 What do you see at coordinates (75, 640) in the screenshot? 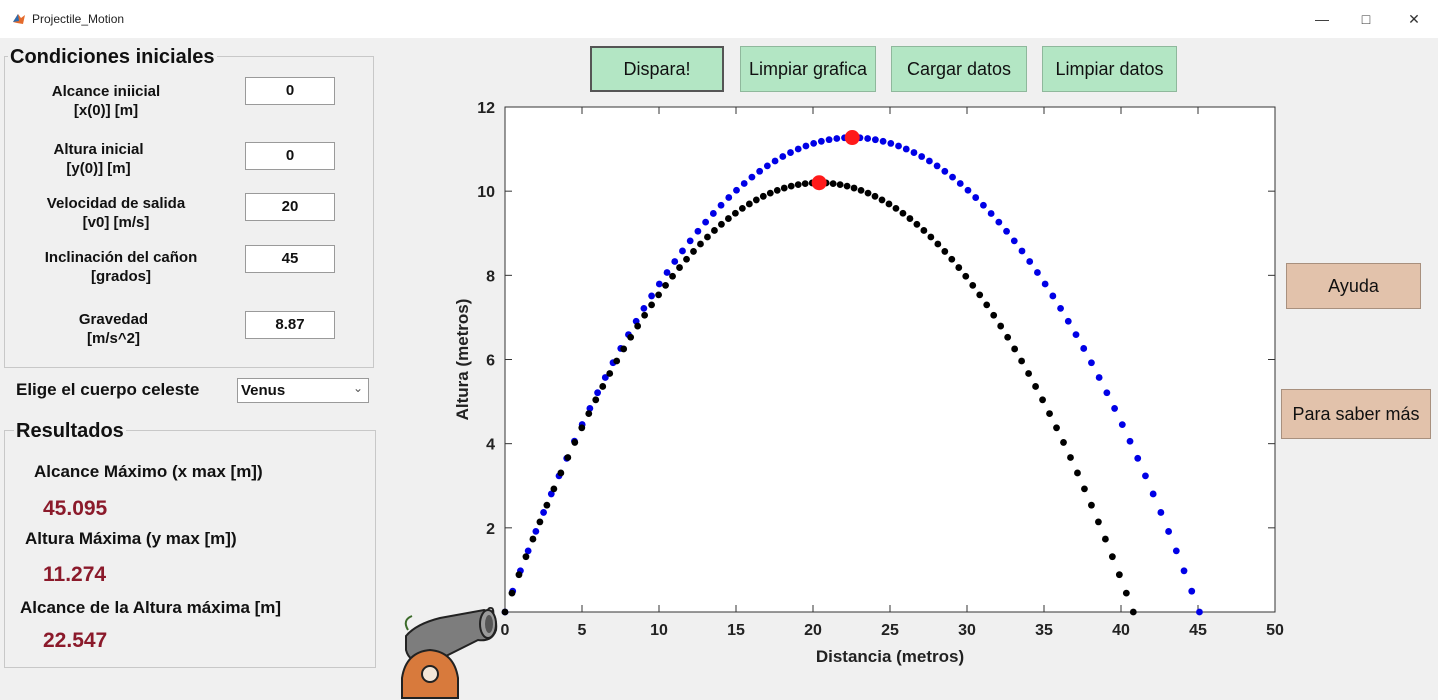
I see `range-at-max-height-value: 22.547` at bounding box center [75, 640].